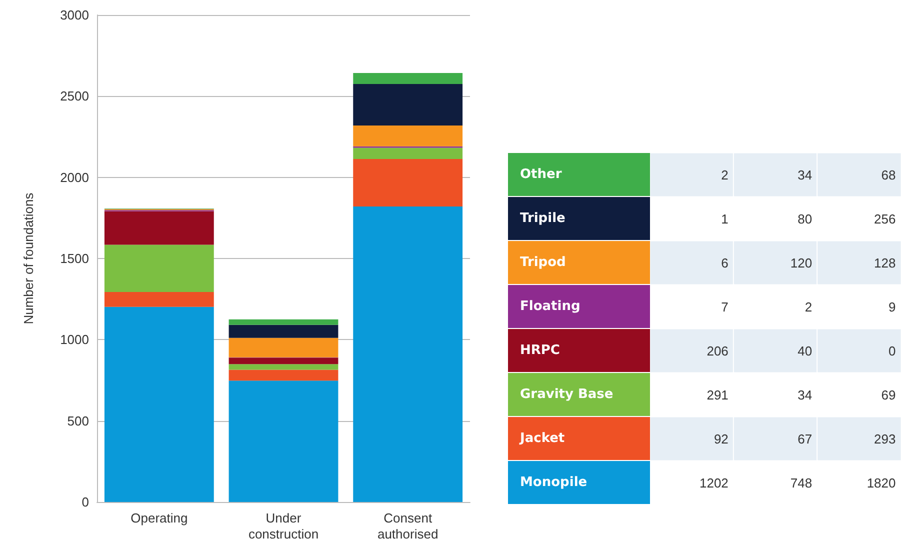 The image size is (901, 550). What do you see at coordinates (885, 263) in the screenshot?
I see `data-label: 128` at bounding box center [885, 263].